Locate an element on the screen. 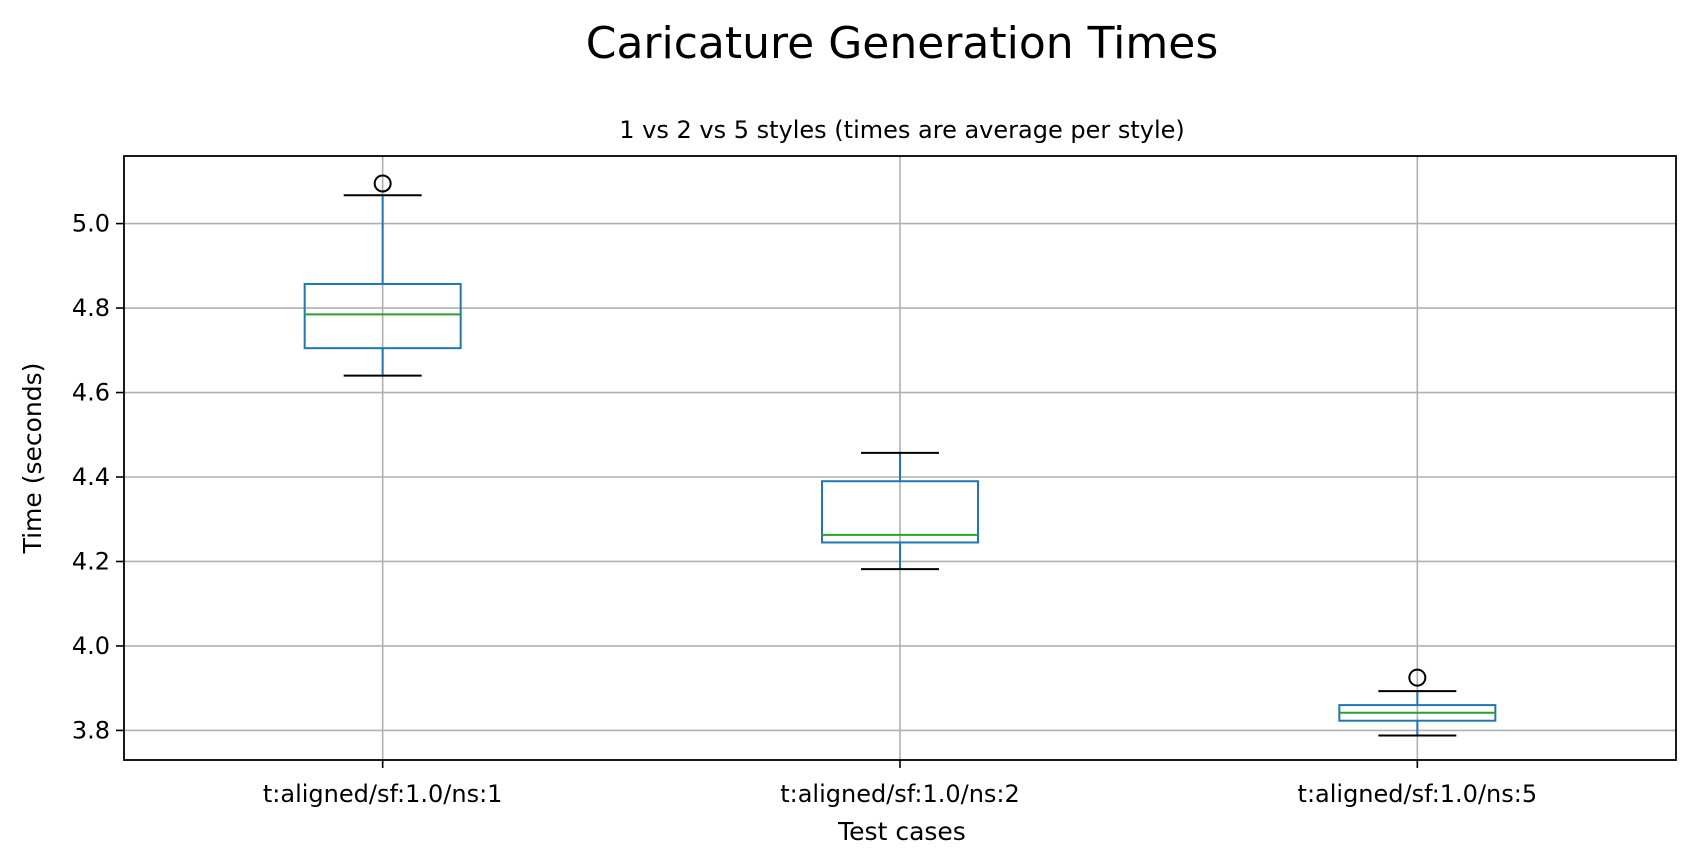 This screenshot has height=866, width=1692. y-tick-label: 4.8 is located at coordinates (91, 308).